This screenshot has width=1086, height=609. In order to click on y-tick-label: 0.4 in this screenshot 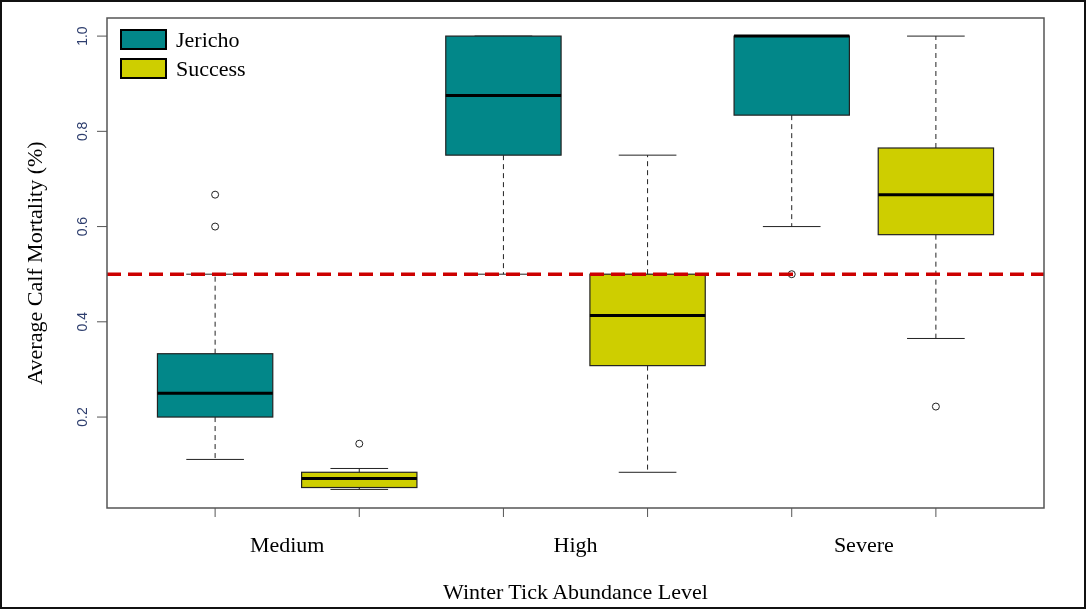, I will do `click(82, 321)`.